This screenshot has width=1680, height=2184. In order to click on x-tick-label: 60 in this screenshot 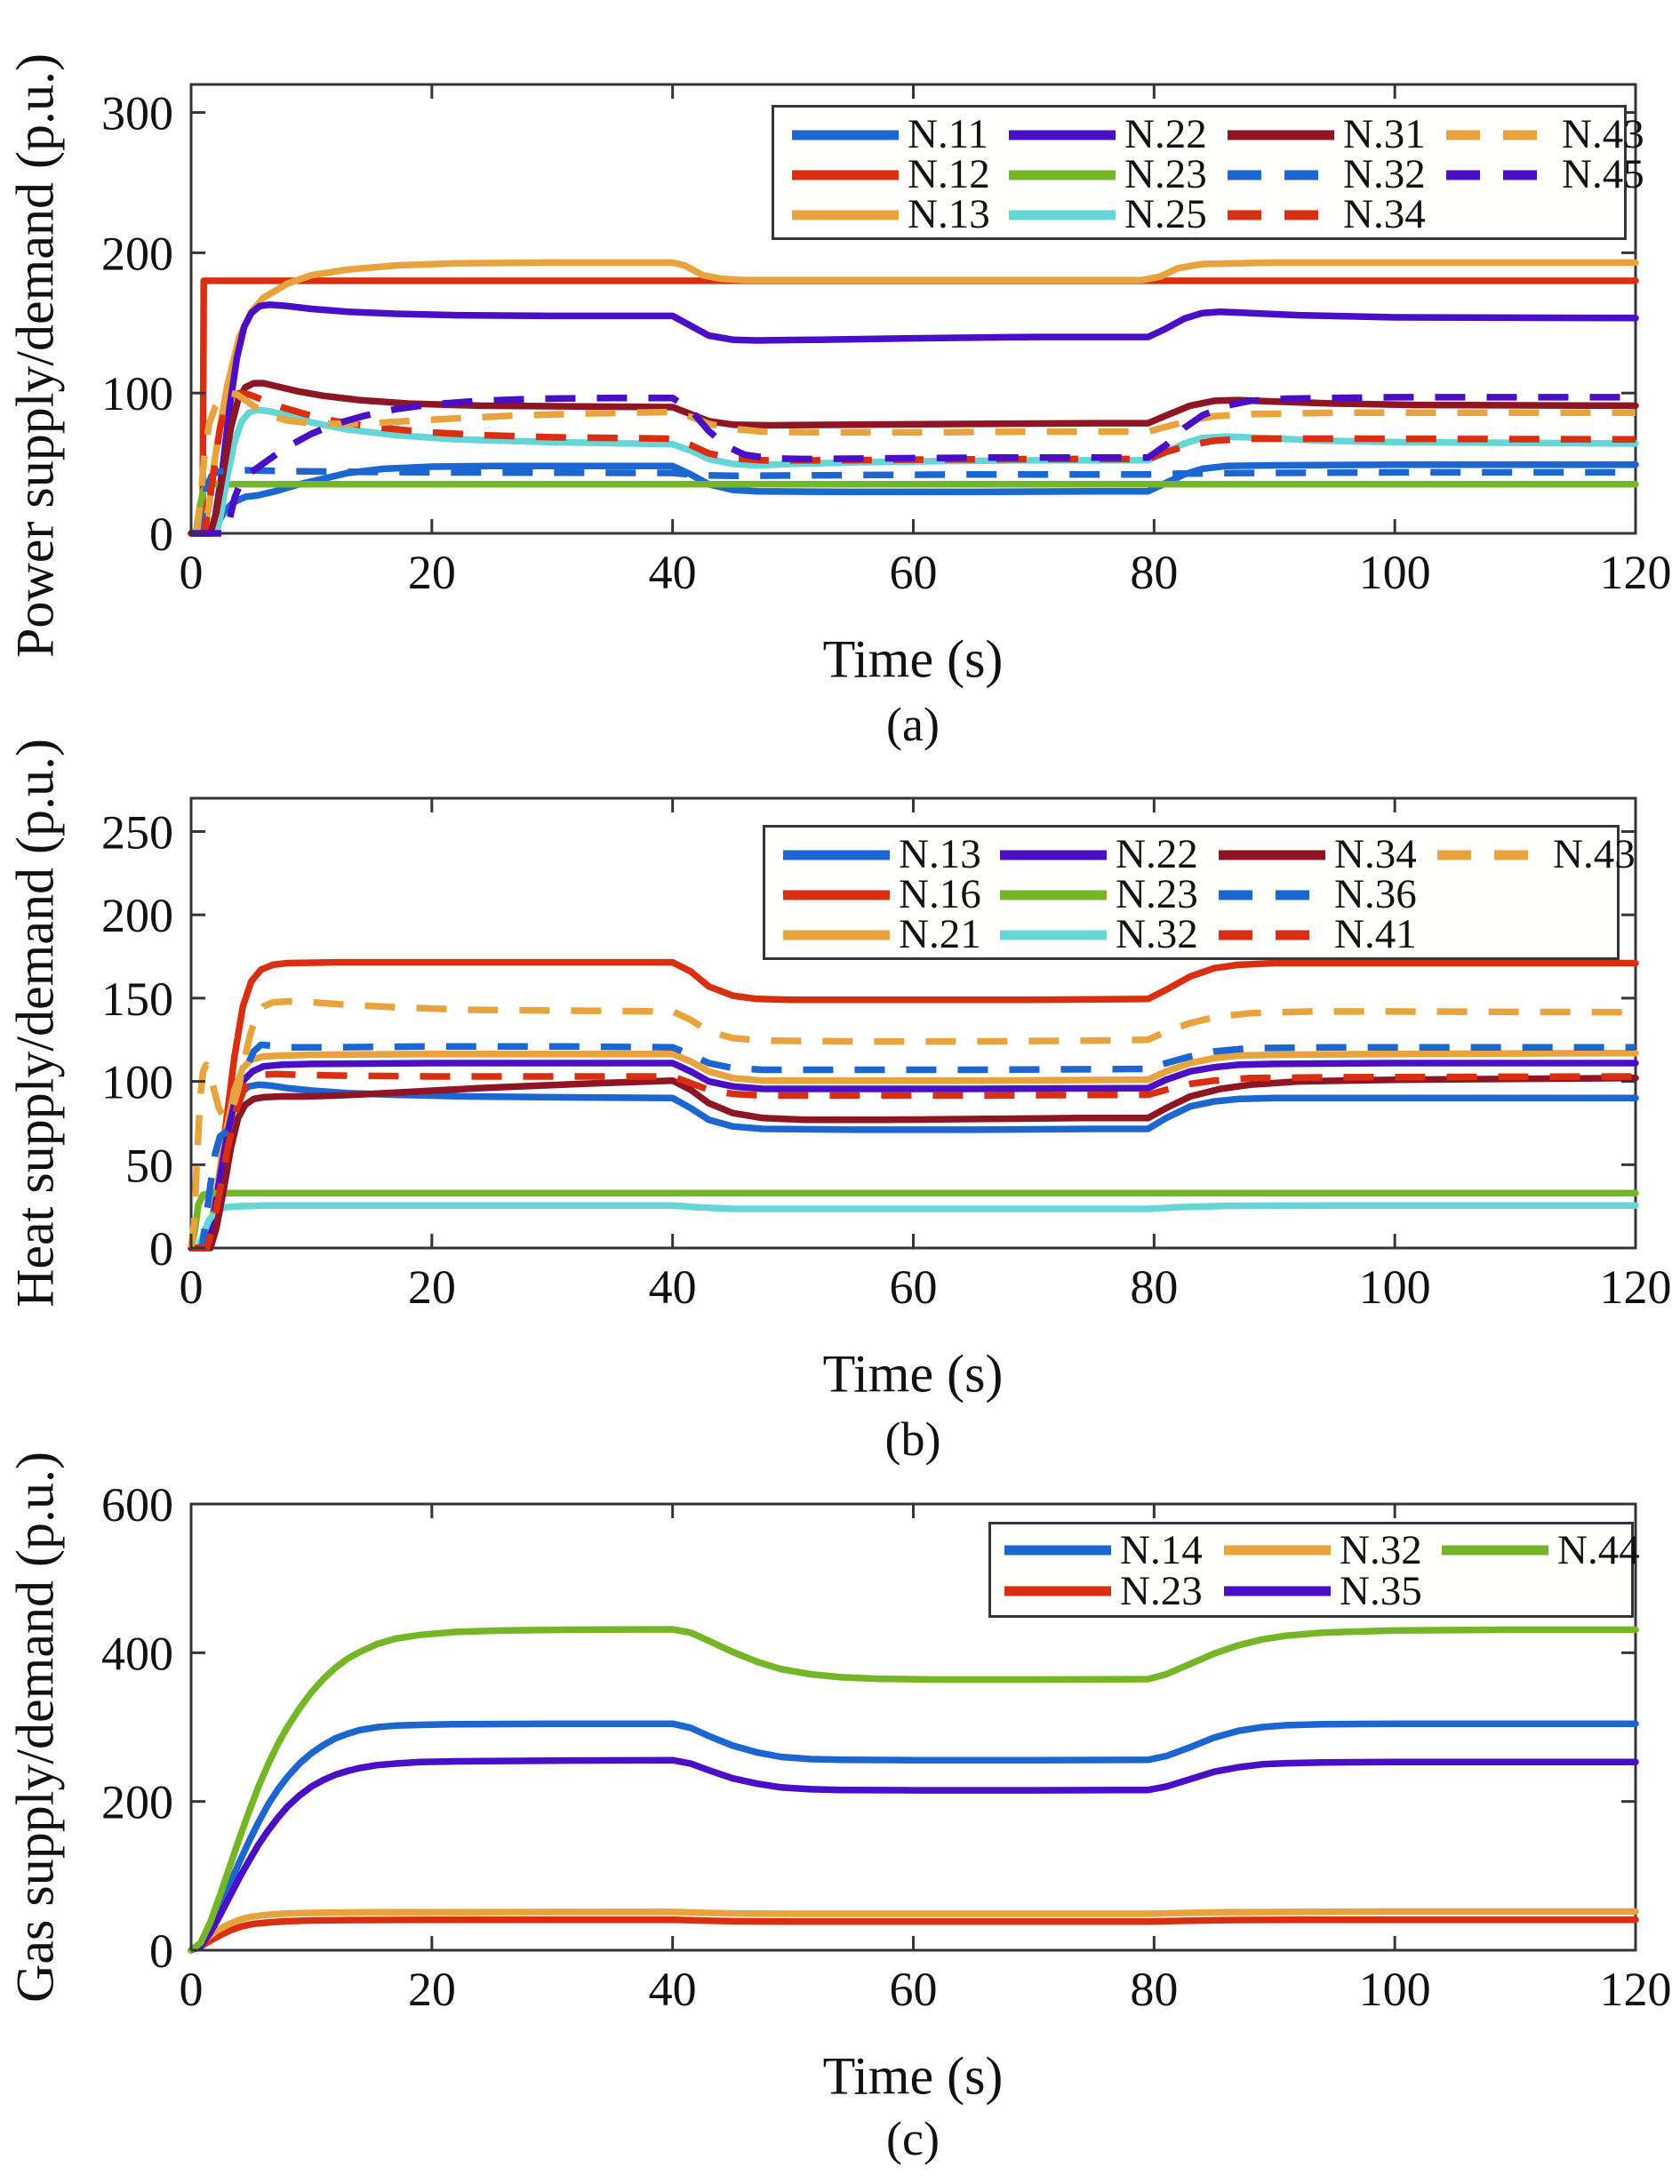, I will do `click(914, 1989)`.